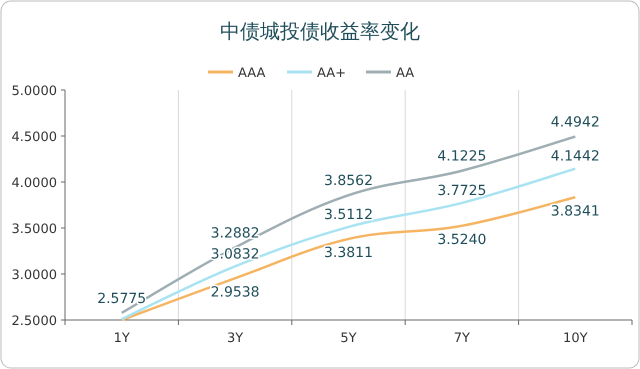 The width and height of the screenshot is (640, 369). Describe the element at coordinates (34, 321) in the screenshot. I see `y-tick-label: 2.5000` at that location.